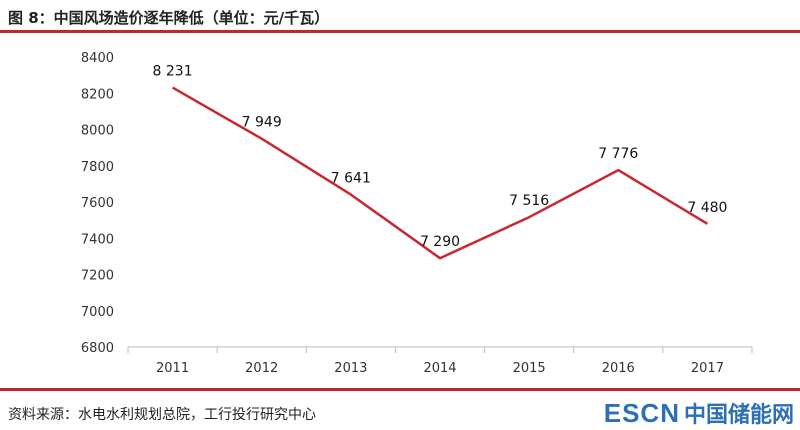 The width and height of the screenshot is (800, 430). I want to click on watermark-logo: ESCN 中国储能网, so click(699, 413).